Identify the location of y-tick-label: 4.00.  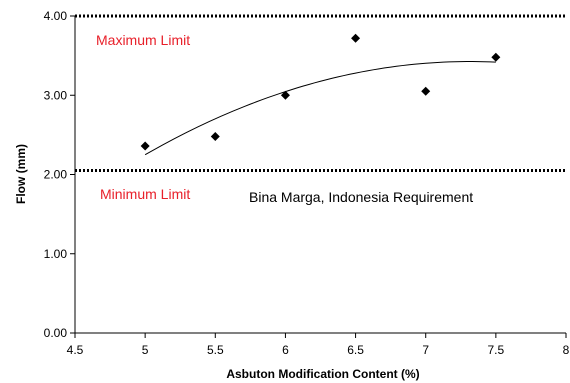
(56, 16).